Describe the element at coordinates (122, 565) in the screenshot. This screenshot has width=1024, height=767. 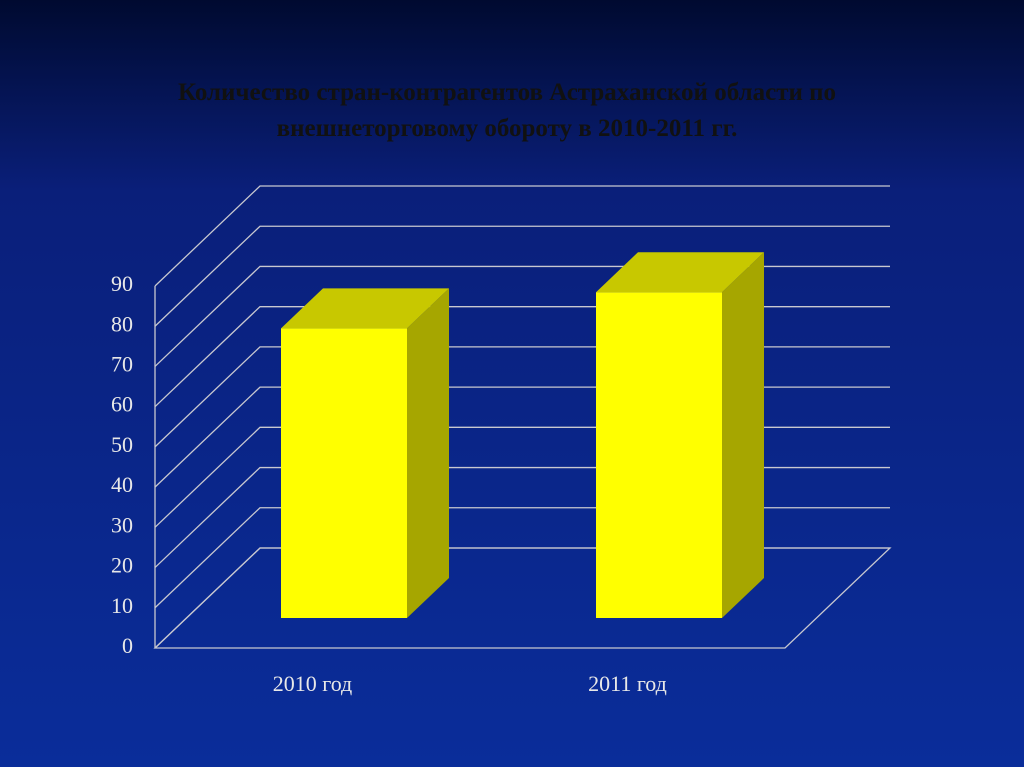
I see `y-tick-label: 20` at that location.